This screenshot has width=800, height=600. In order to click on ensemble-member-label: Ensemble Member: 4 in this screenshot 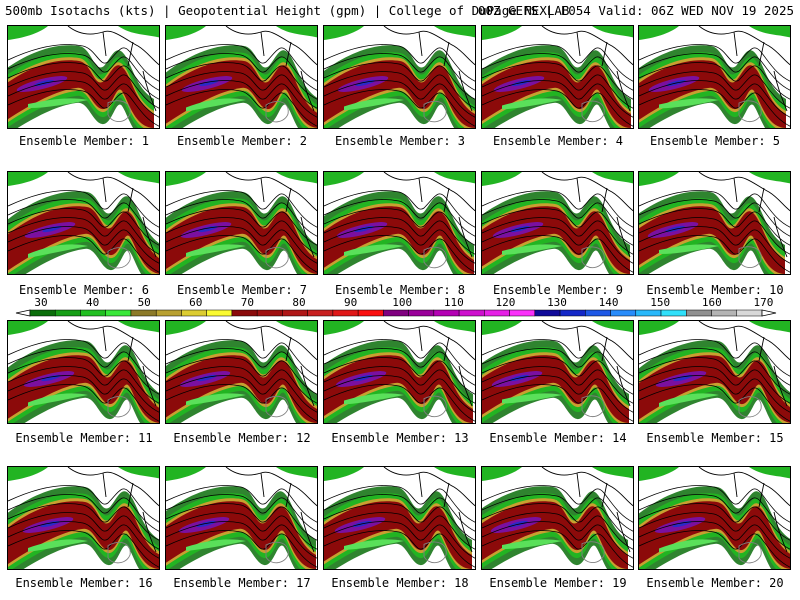, I will do `click(558, 141)`.